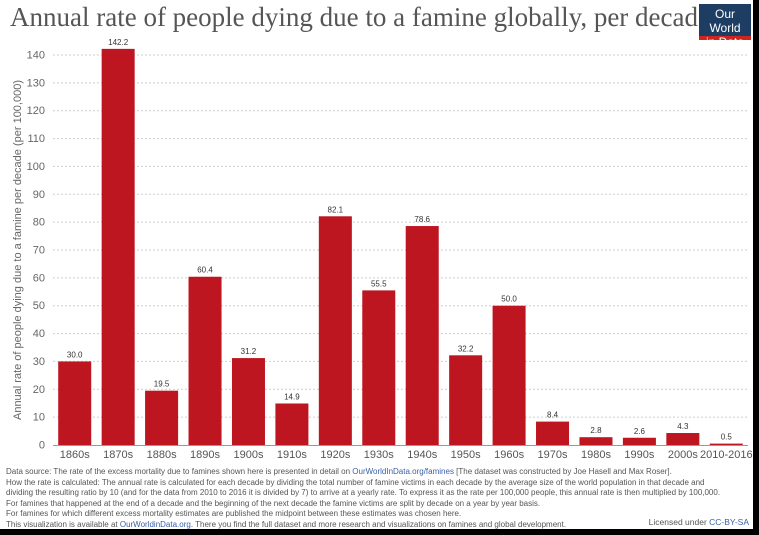 The image size is (759, 535). I want to click on y-tick-label: 130, so click(36, 83).